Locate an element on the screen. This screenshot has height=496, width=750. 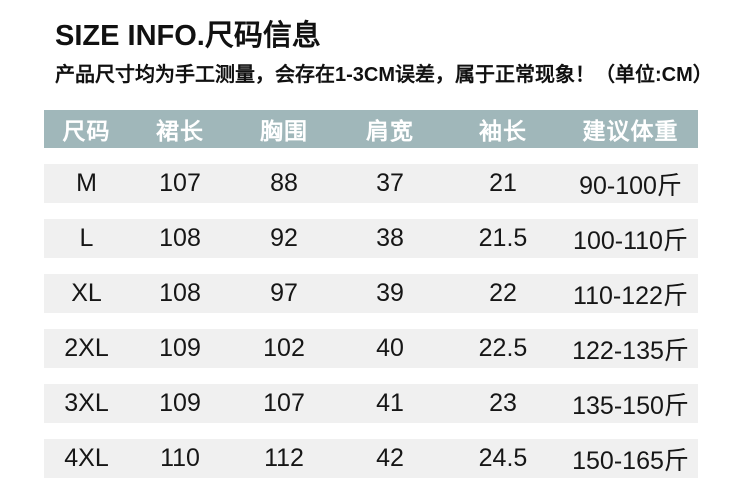
cell-shoulder: 41 is located at coordinates (390, 403).